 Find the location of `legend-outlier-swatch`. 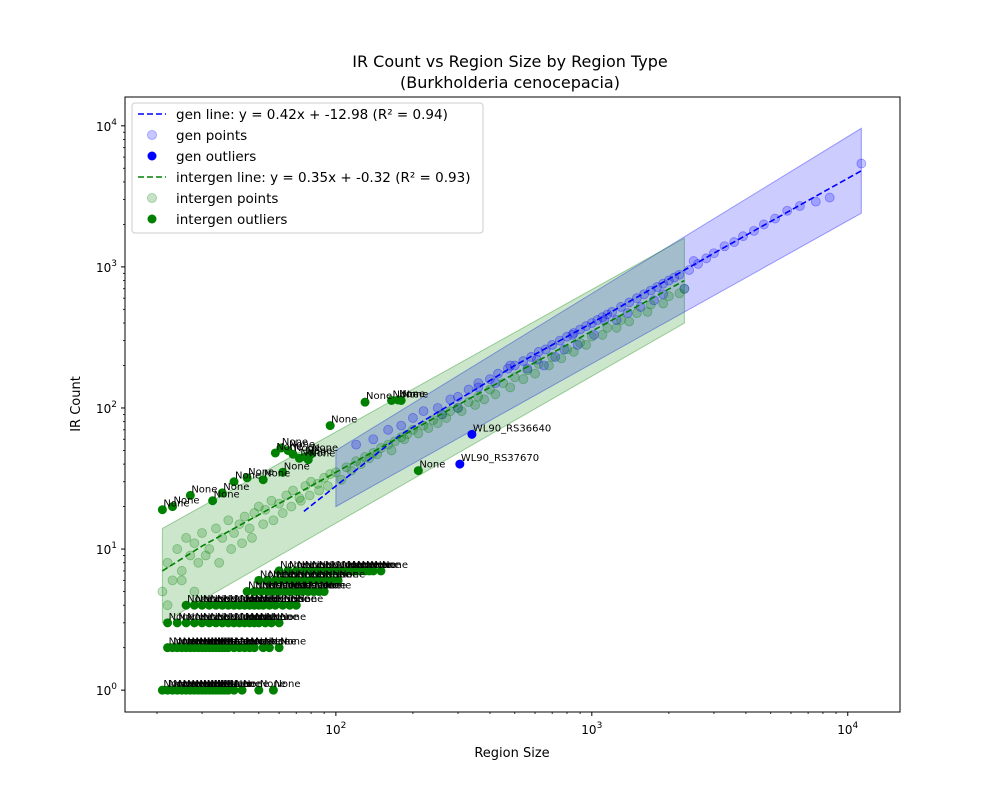

legend-outlier-swatch is located at coordinates (152, 219).